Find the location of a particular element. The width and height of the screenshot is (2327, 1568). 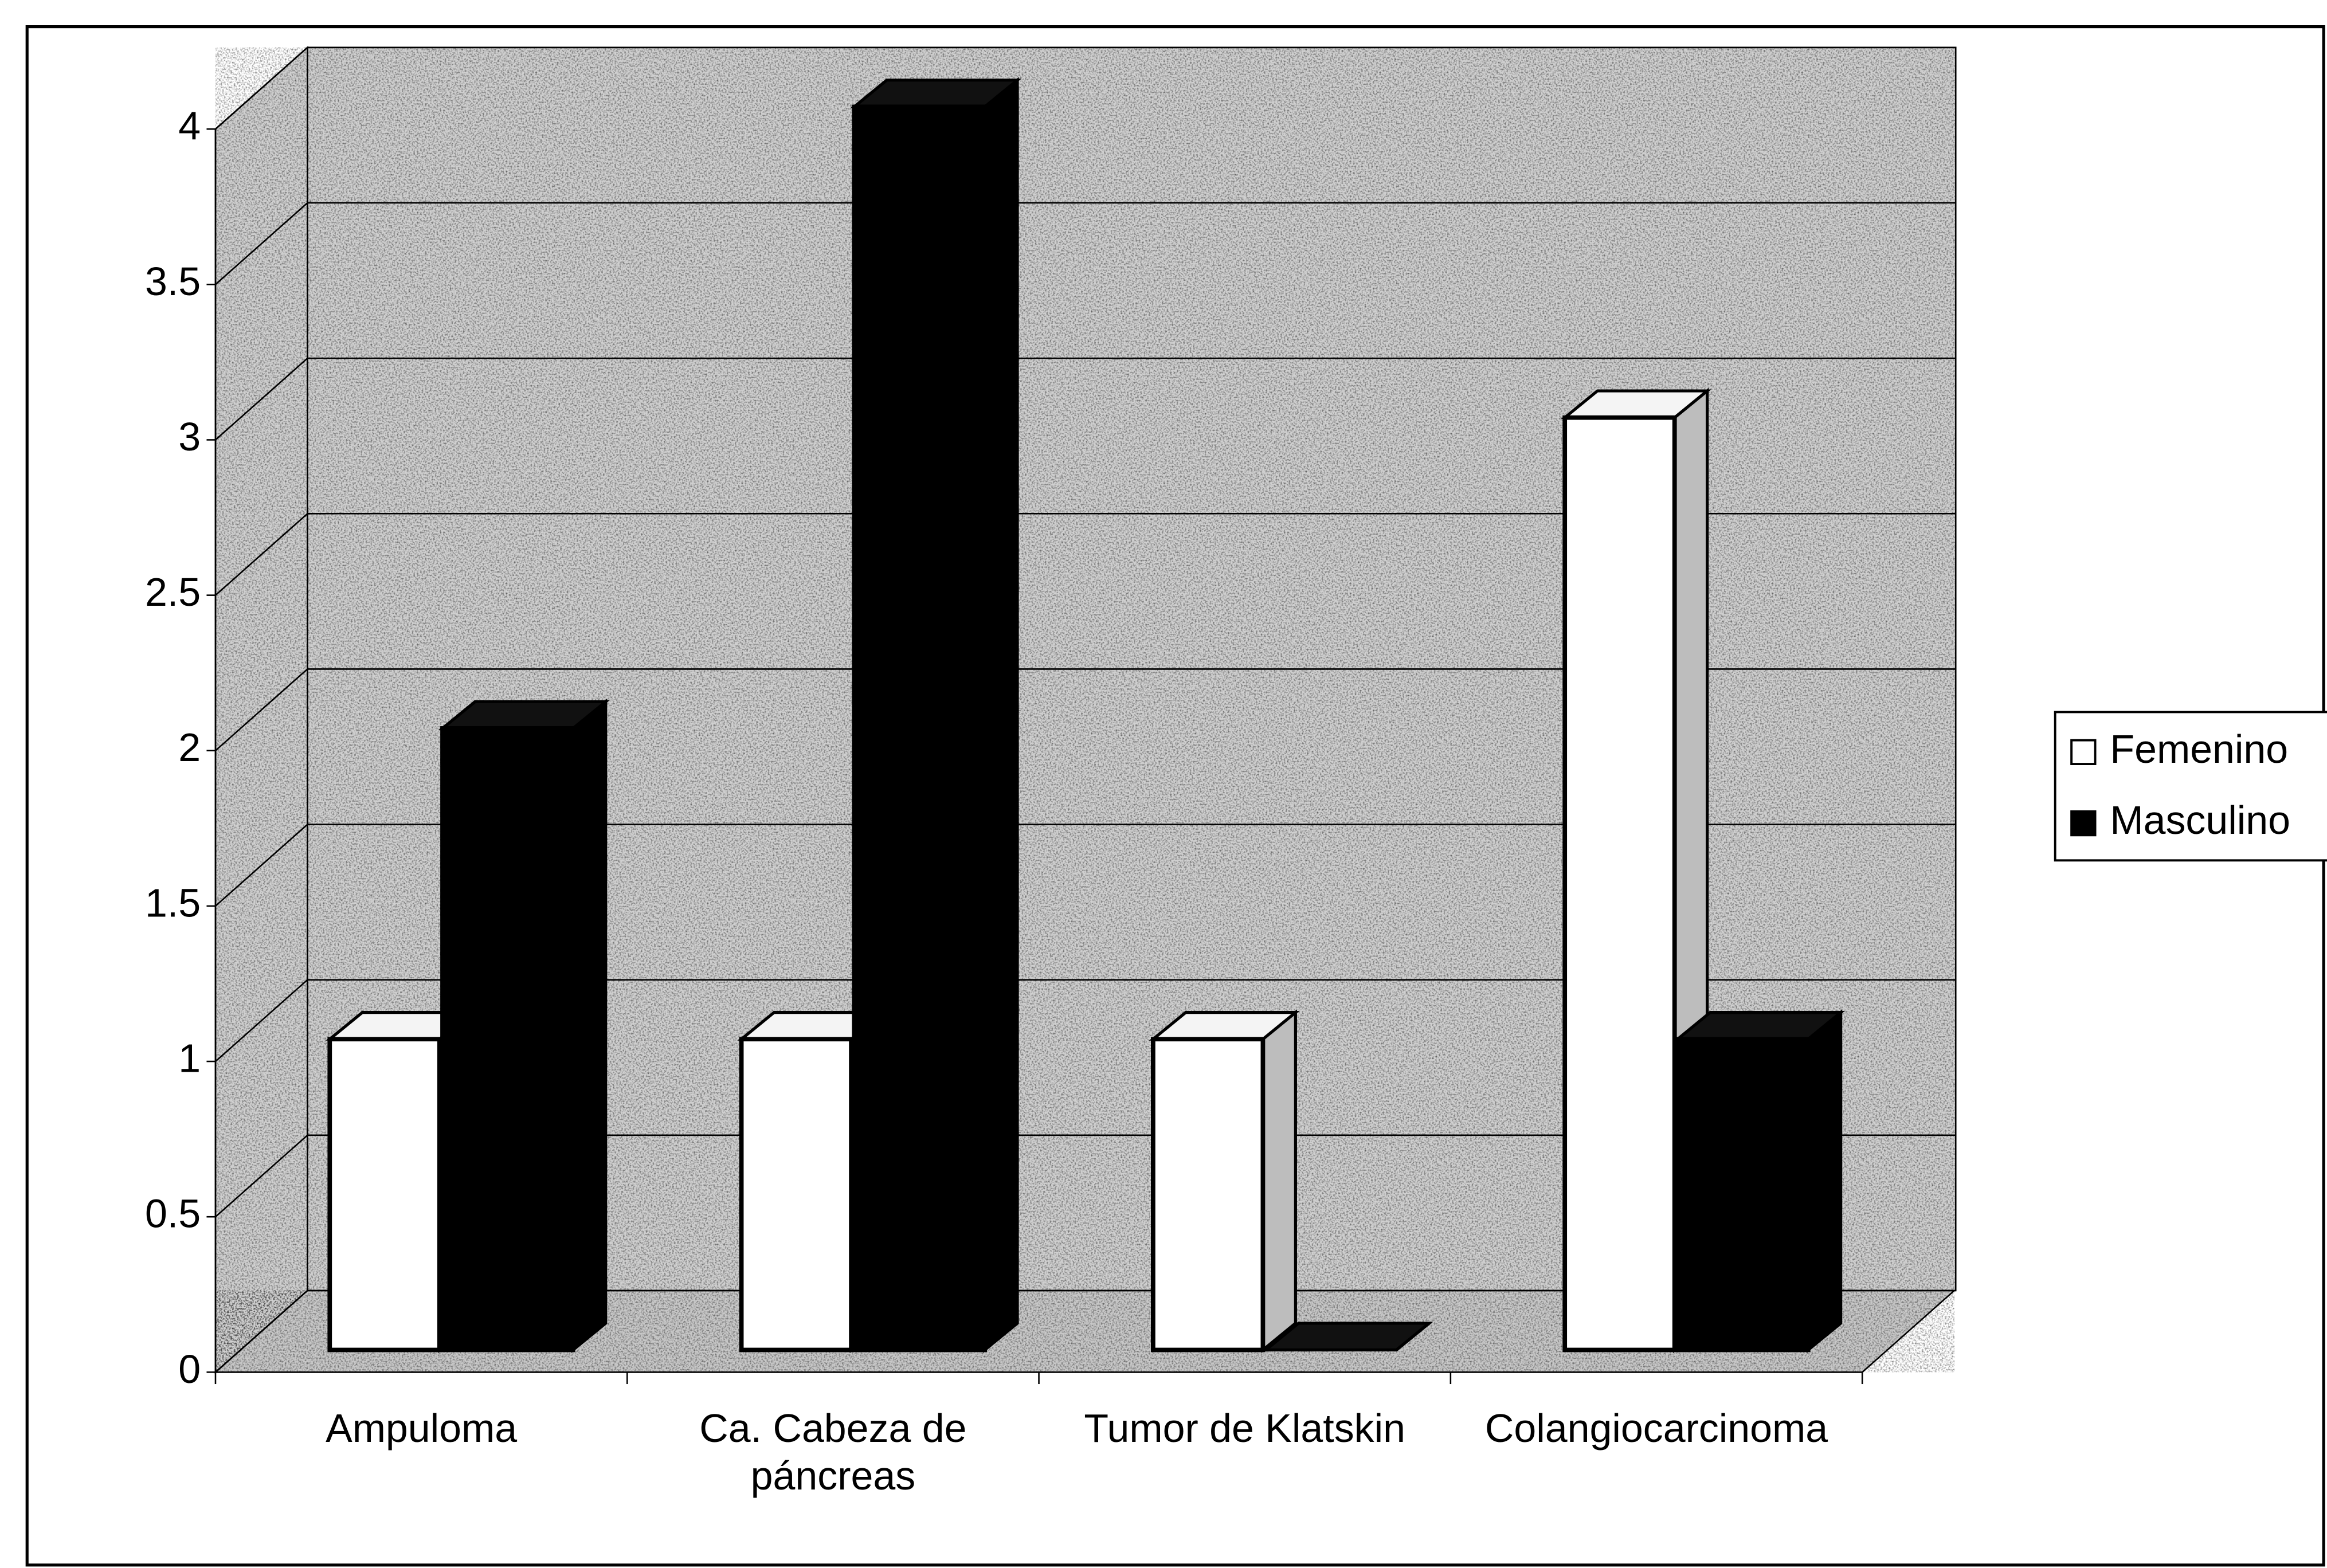

x-tick-label-box: Tumor de Klatskin is located at coordinates (1245, 1428).